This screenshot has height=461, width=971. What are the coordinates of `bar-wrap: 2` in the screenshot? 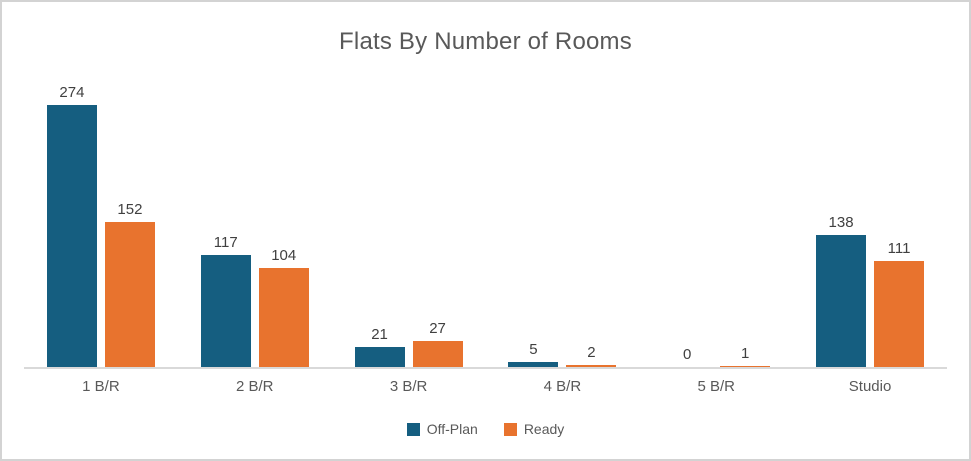 It's located at (591, 355).